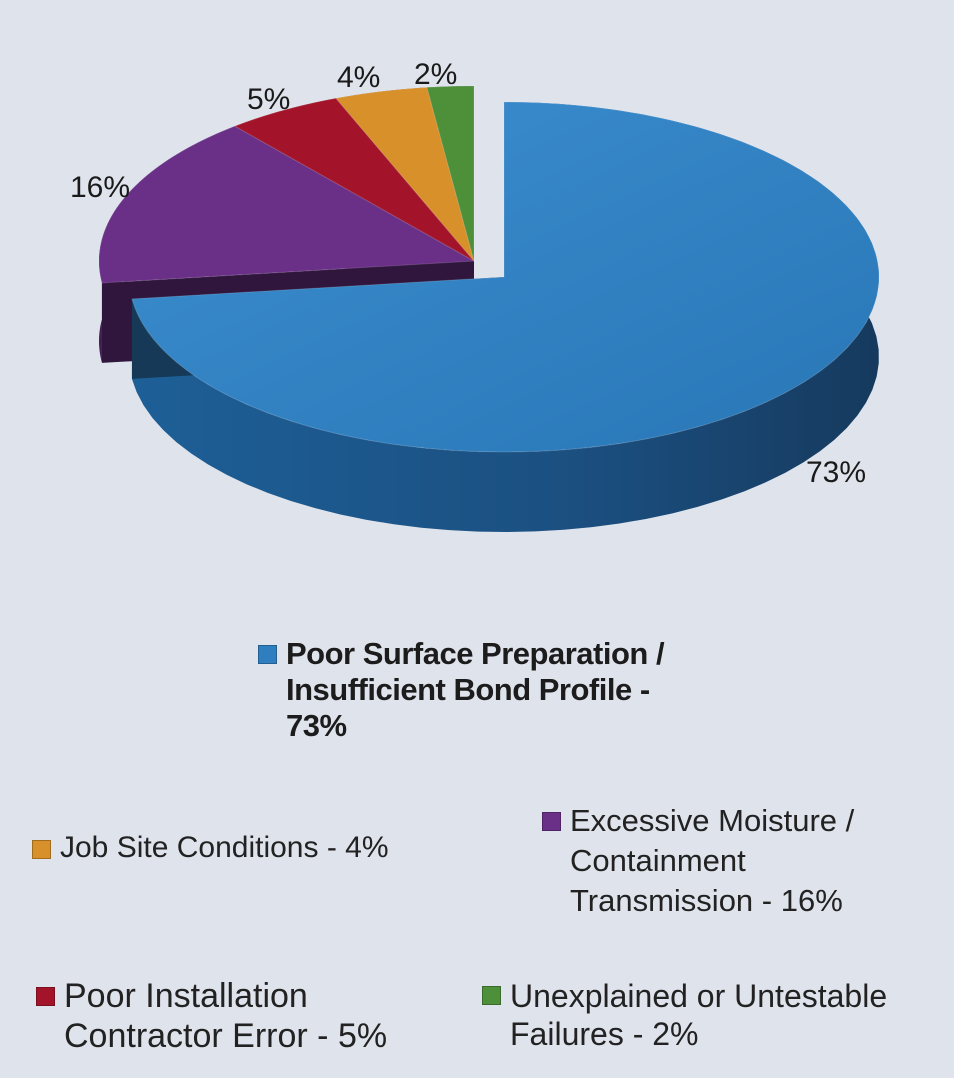 The image size is (954, 1078). I want to click on pct-label-job-site: 4%, so click(358, 77).